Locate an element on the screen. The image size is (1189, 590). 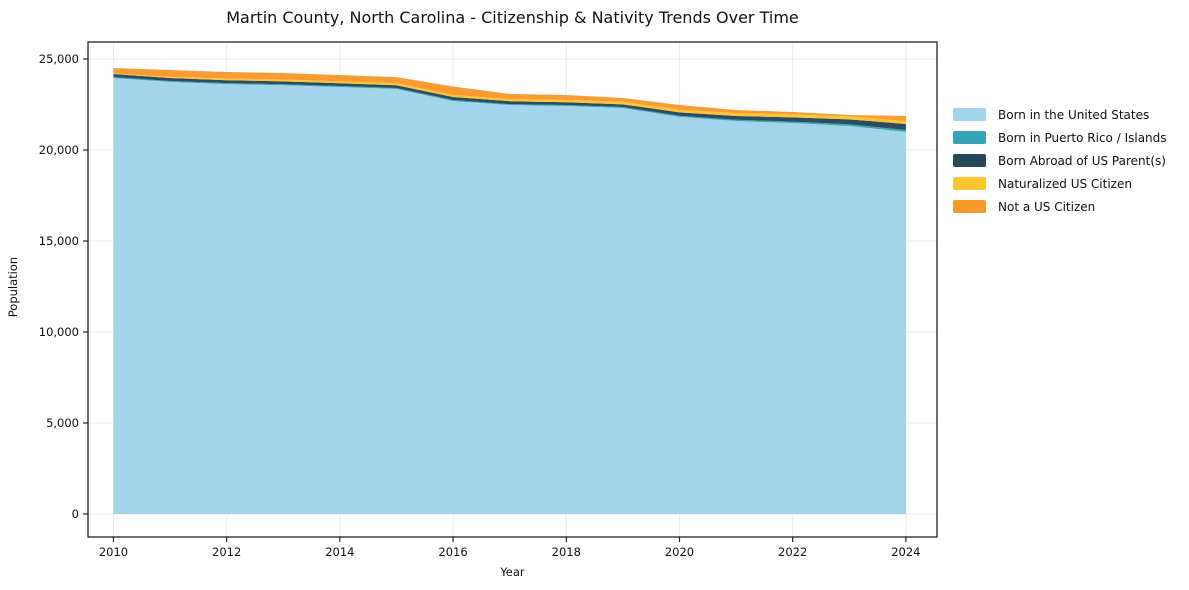
legend-item-3: Naturalized US Citizen is located at coordinates (1060, 183).